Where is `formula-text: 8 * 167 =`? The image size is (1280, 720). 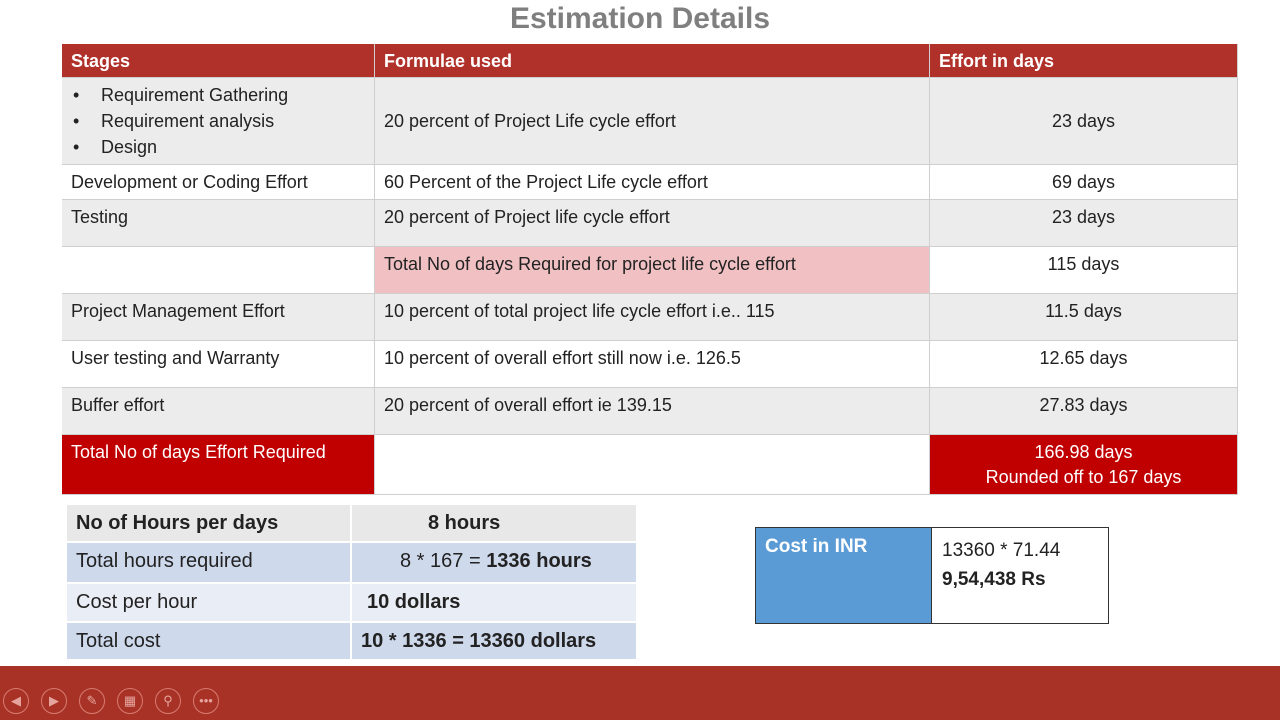 formula-text: 8 * 167 = is located at coordinates (443, 561).